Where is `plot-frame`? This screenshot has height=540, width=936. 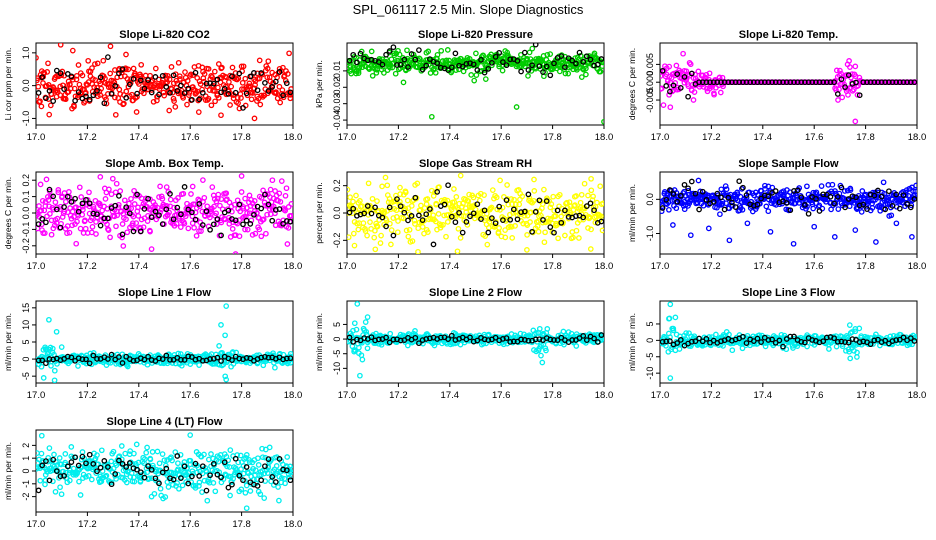
plot-frame is located at coordinates (164, 342).